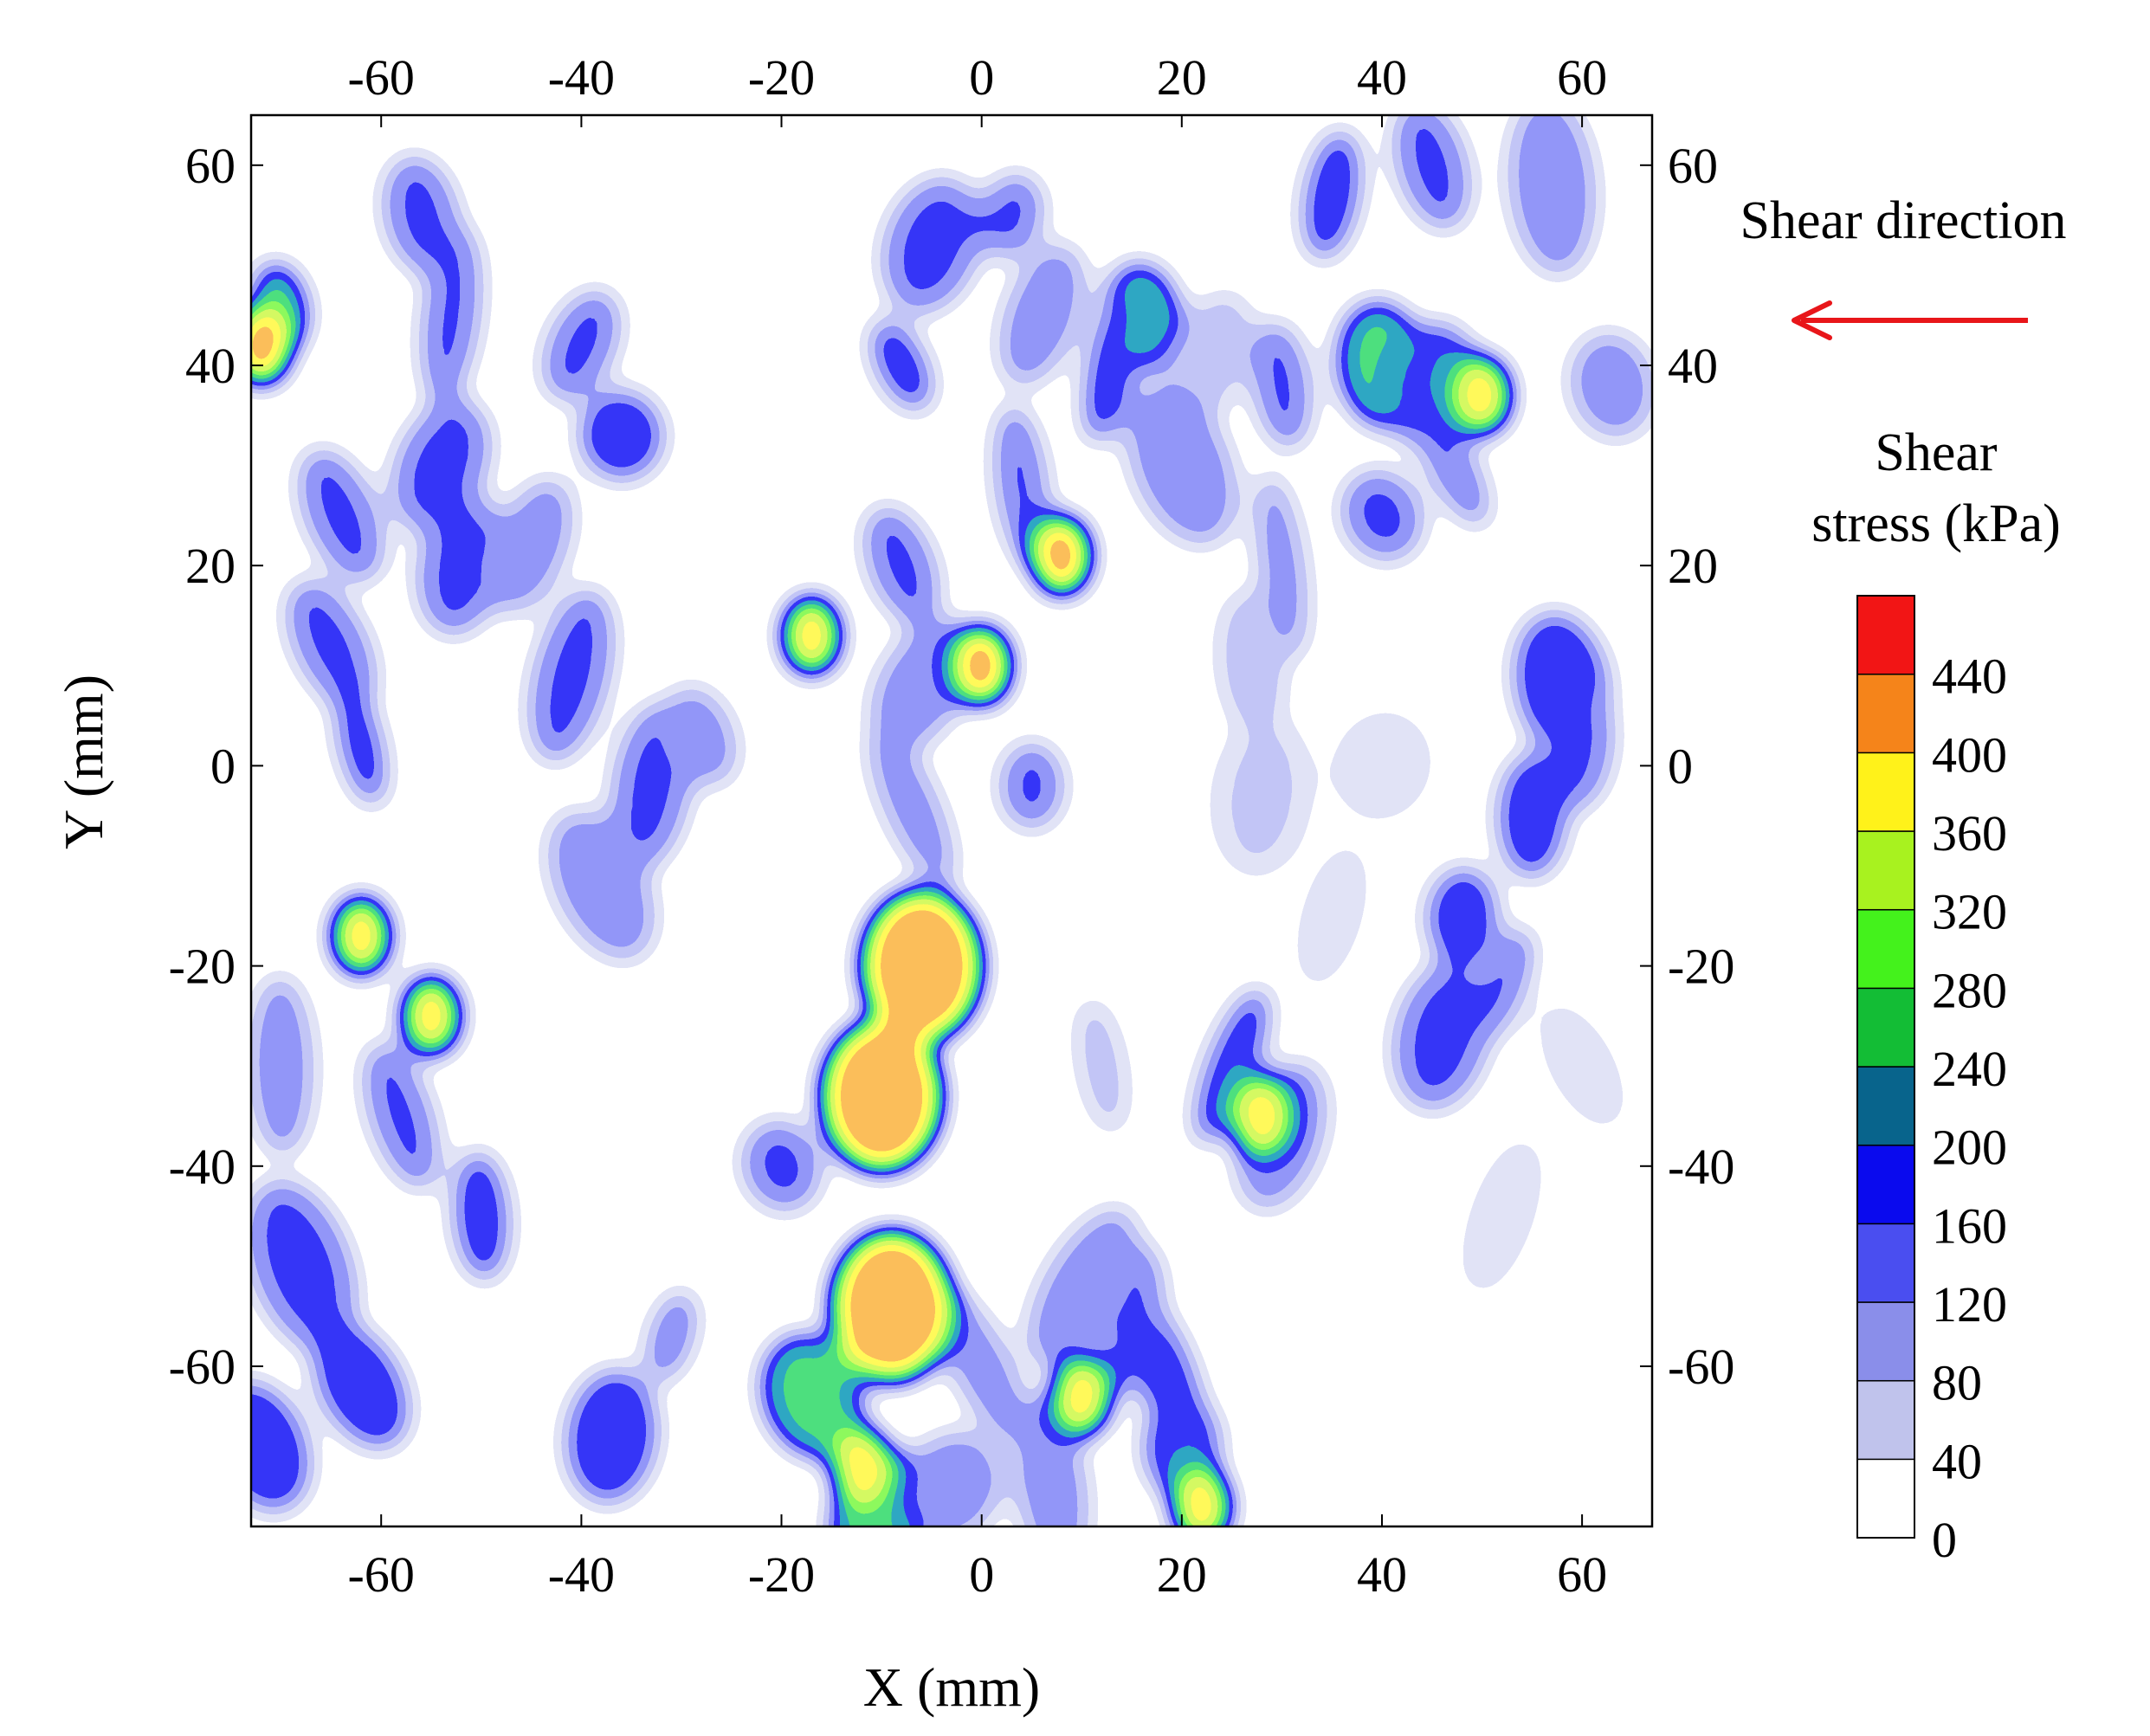 The image size is (2150, 1736). What do you see at coordinates (1969, 1304) in the screenshot?
I see `colorbar-label: 120` at bounding box center [1969, 1304].